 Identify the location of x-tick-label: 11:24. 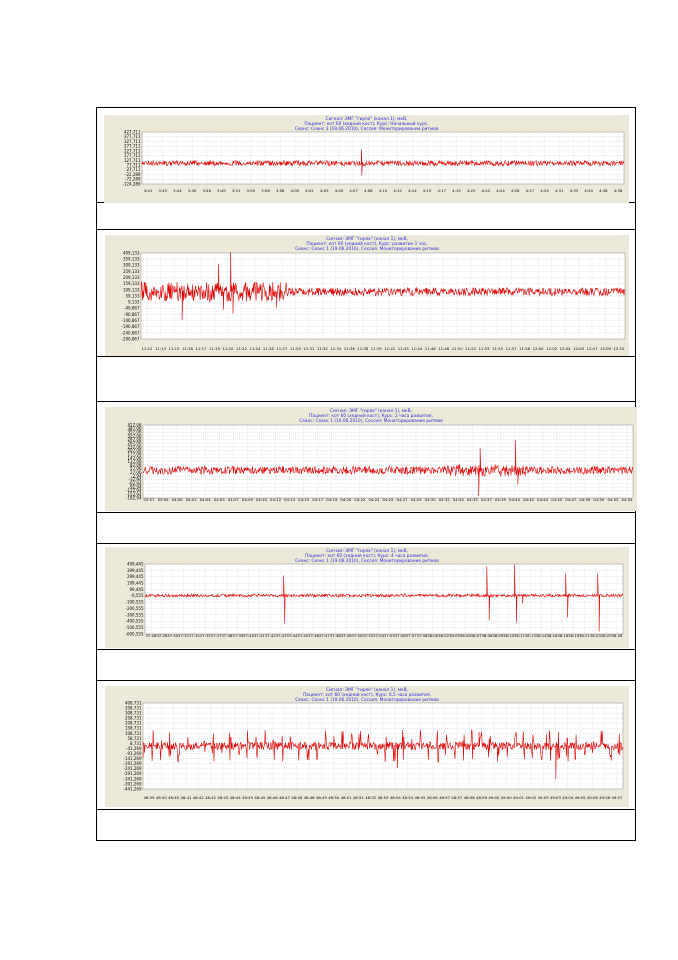
(255, 348).